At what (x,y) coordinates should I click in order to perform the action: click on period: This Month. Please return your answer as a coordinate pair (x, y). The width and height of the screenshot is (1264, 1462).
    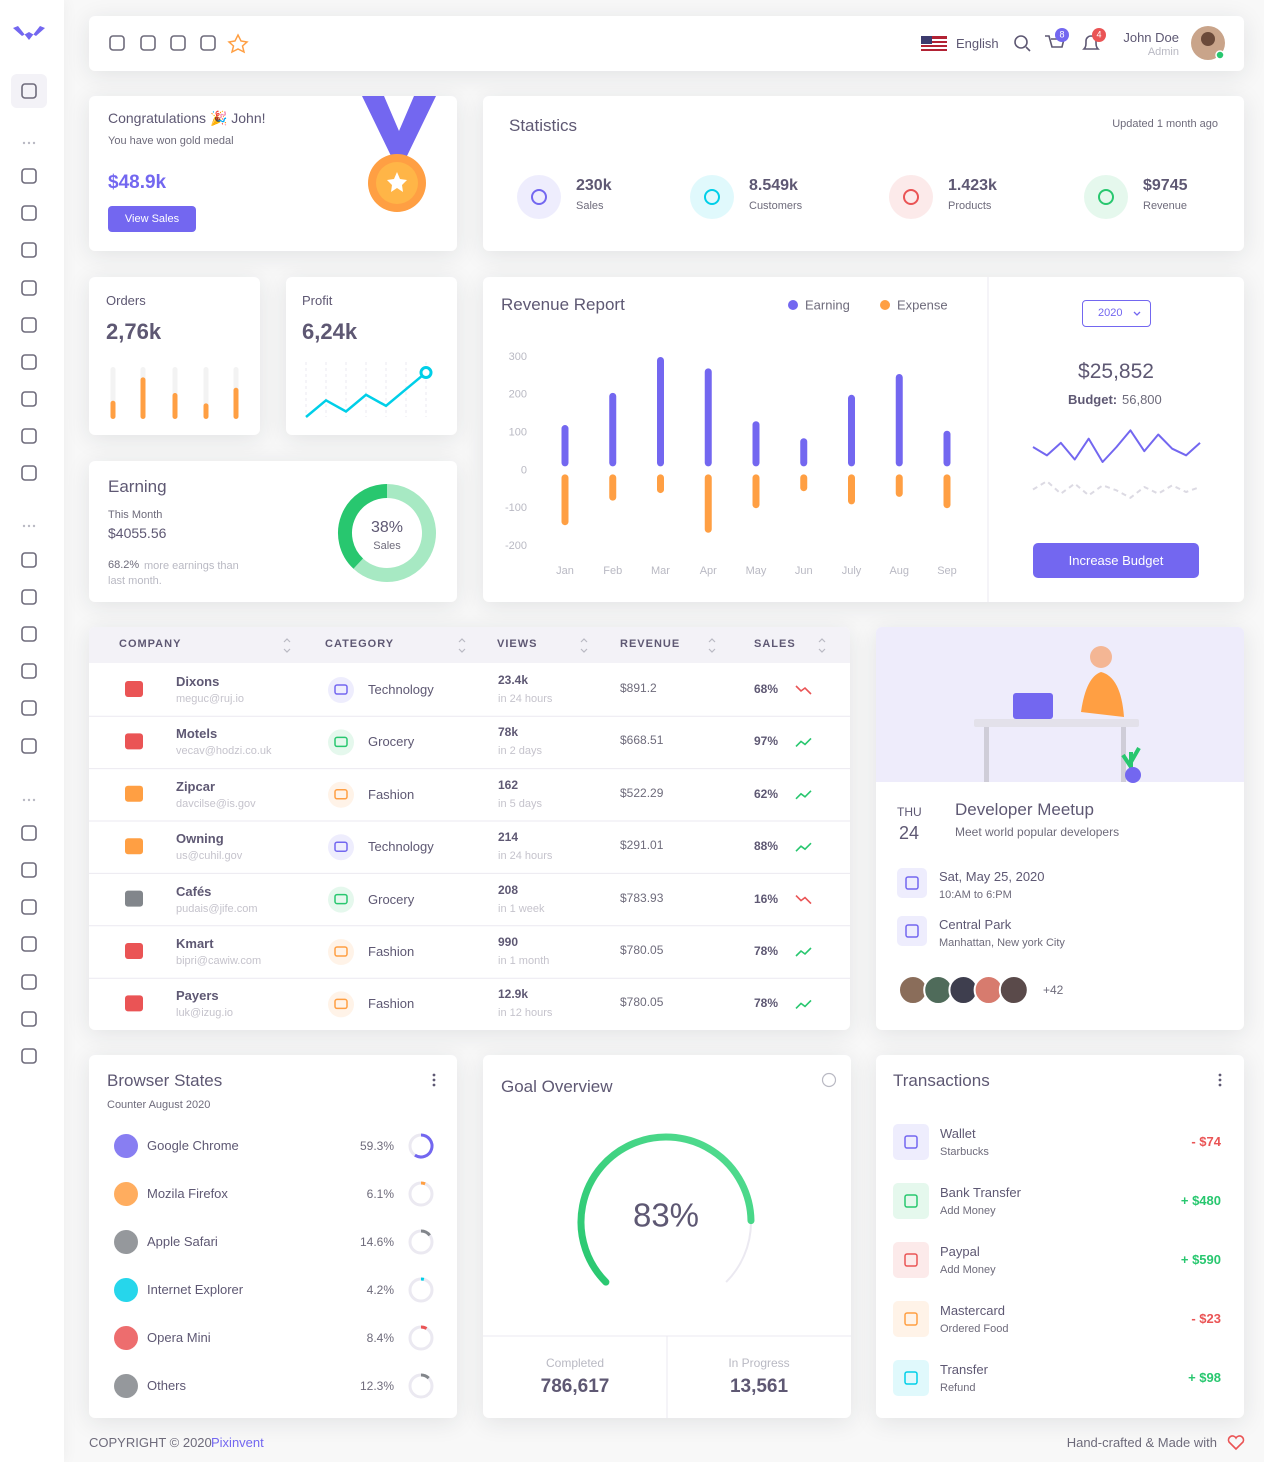
    Looking at the image, I should click on (135, 515).